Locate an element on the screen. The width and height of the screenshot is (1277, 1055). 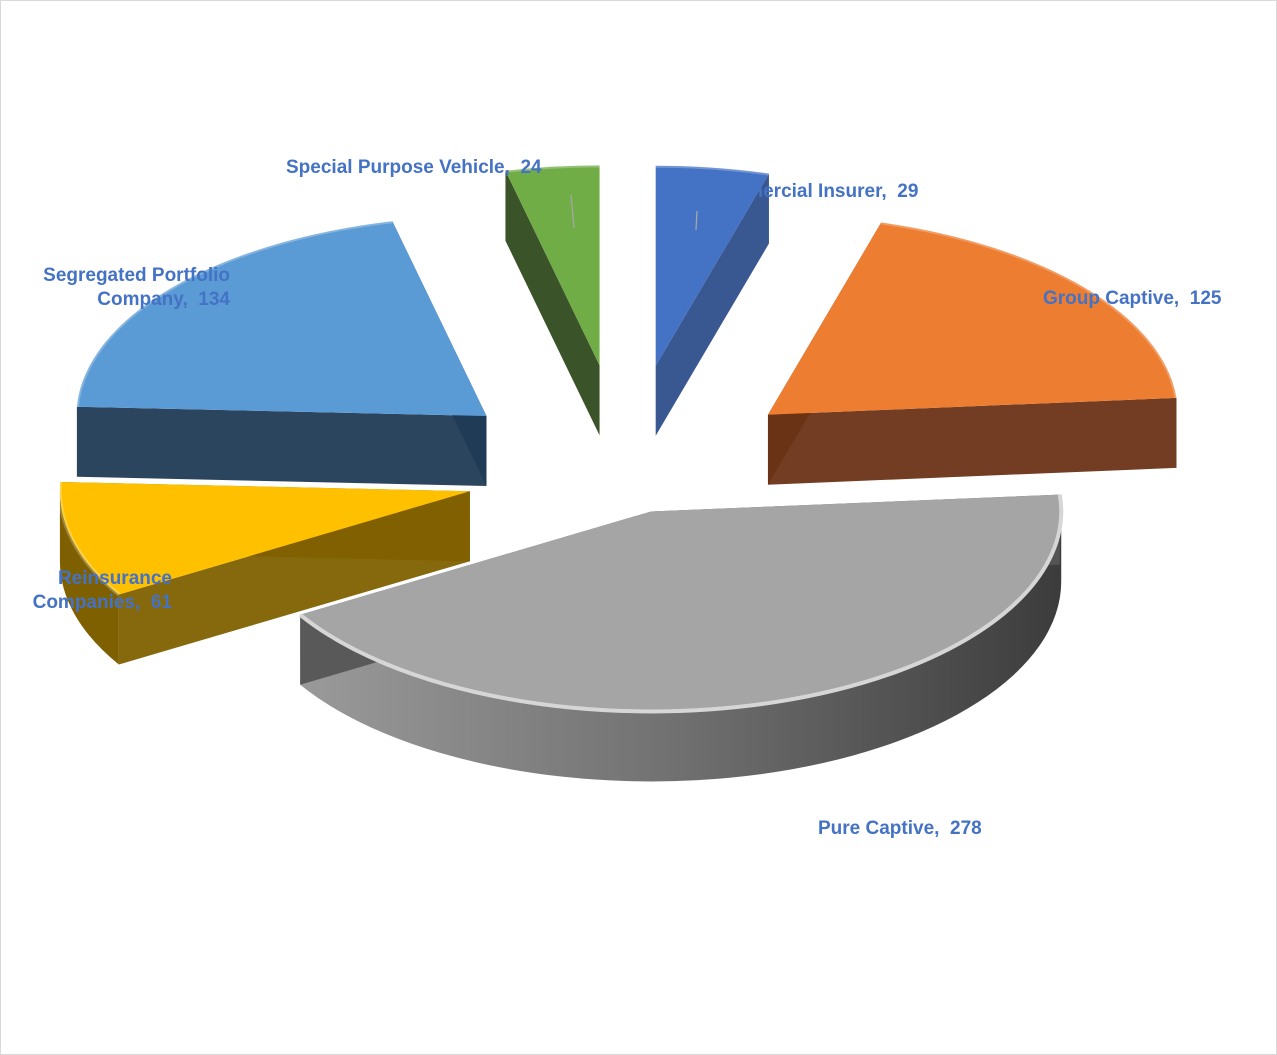
label-reinsurance-companies: Reinsurance Companies, 61 is located at coordinates (102, 590).